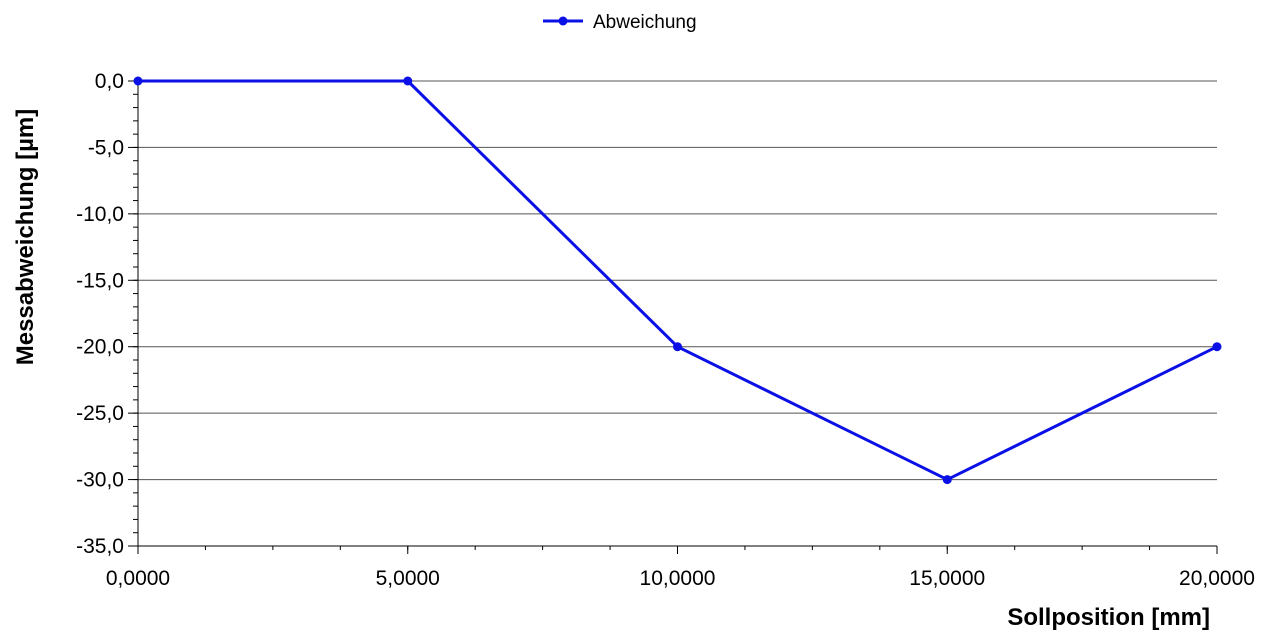 This screenshot has height=632, width=1271. What do you see at coordinates (645, 22) in the screenshot?
I see `legend-label: Abweichung` at bounding box center [645, 22].